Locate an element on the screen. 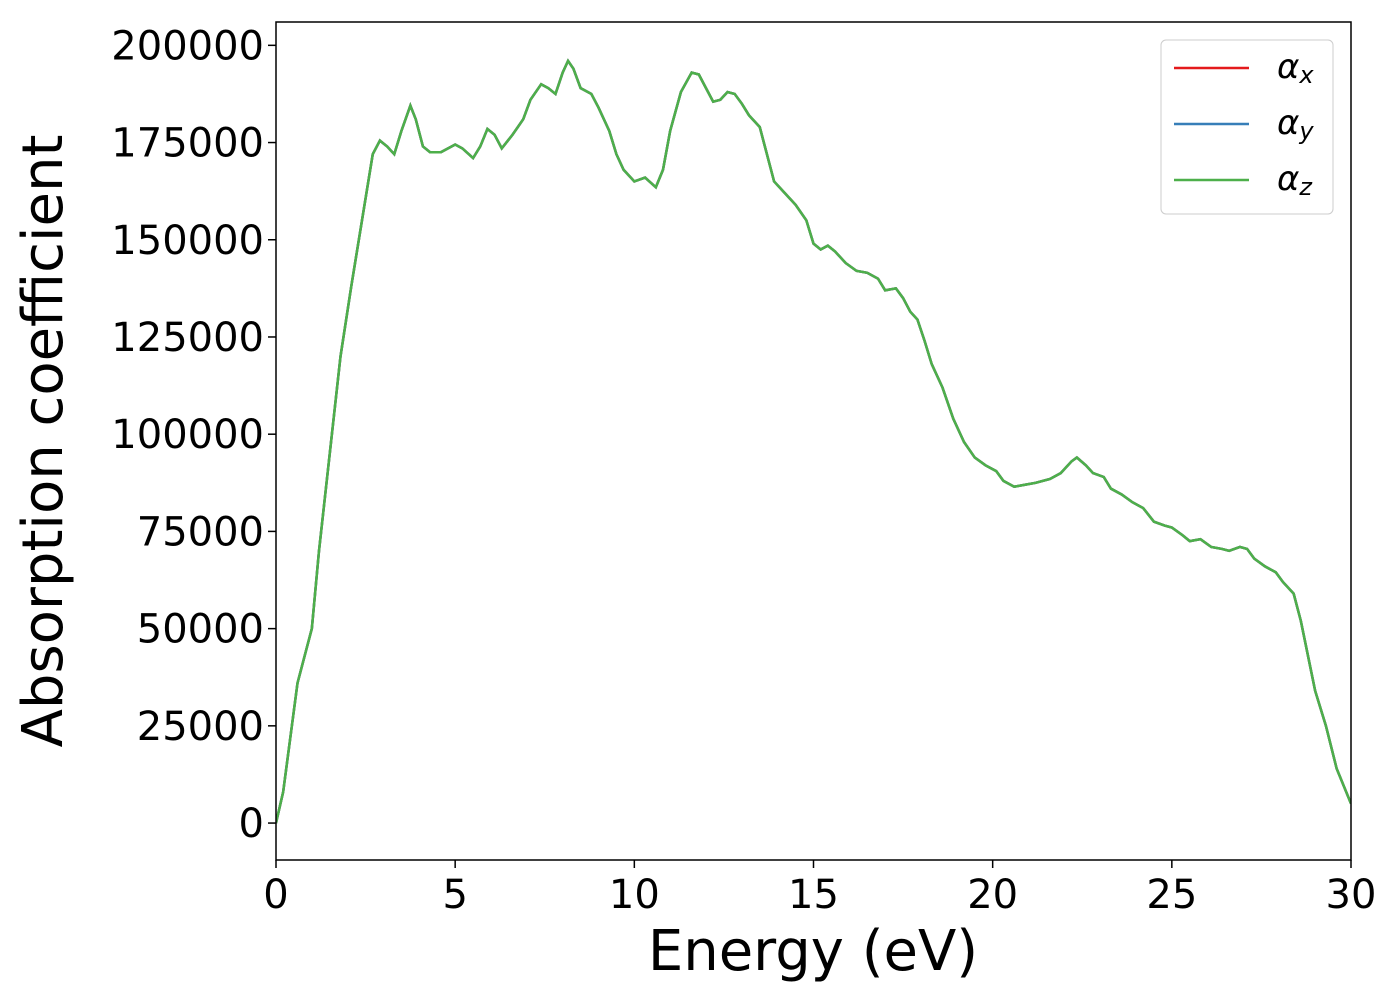 Image resolution: width=1400 pixels, height=1004 pixels. y-tick-label: 0 is located at coordinates (251, 824).